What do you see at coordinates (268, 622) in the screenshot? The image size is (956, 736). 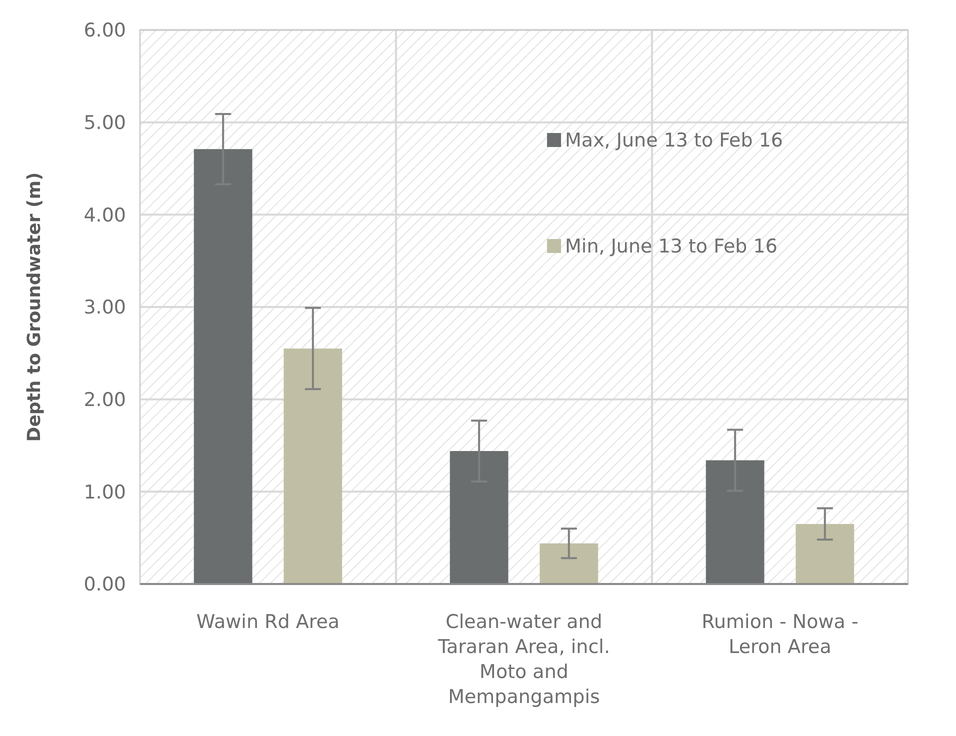 I see `x-tick-label: Wawin Rd Area` at bounding box center [268, 622].